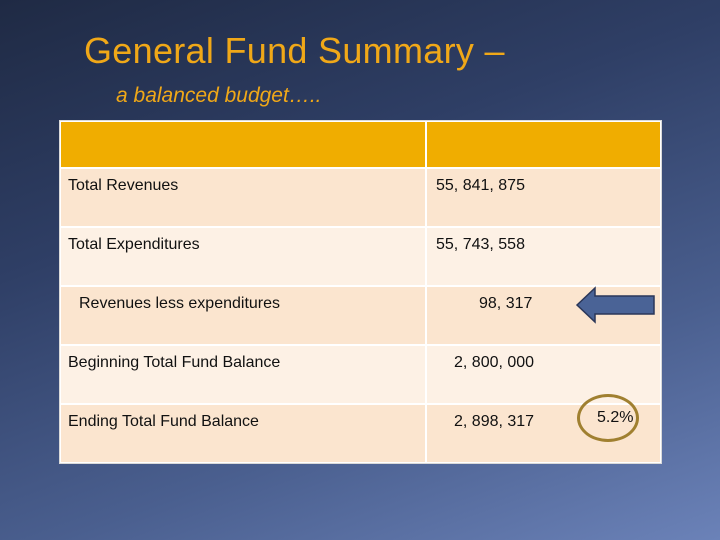 The width and height of the screenshot is (720, 540). I want to click on row-value-beginning-fund-balance: 2, 800, 000, so click(543, 374).